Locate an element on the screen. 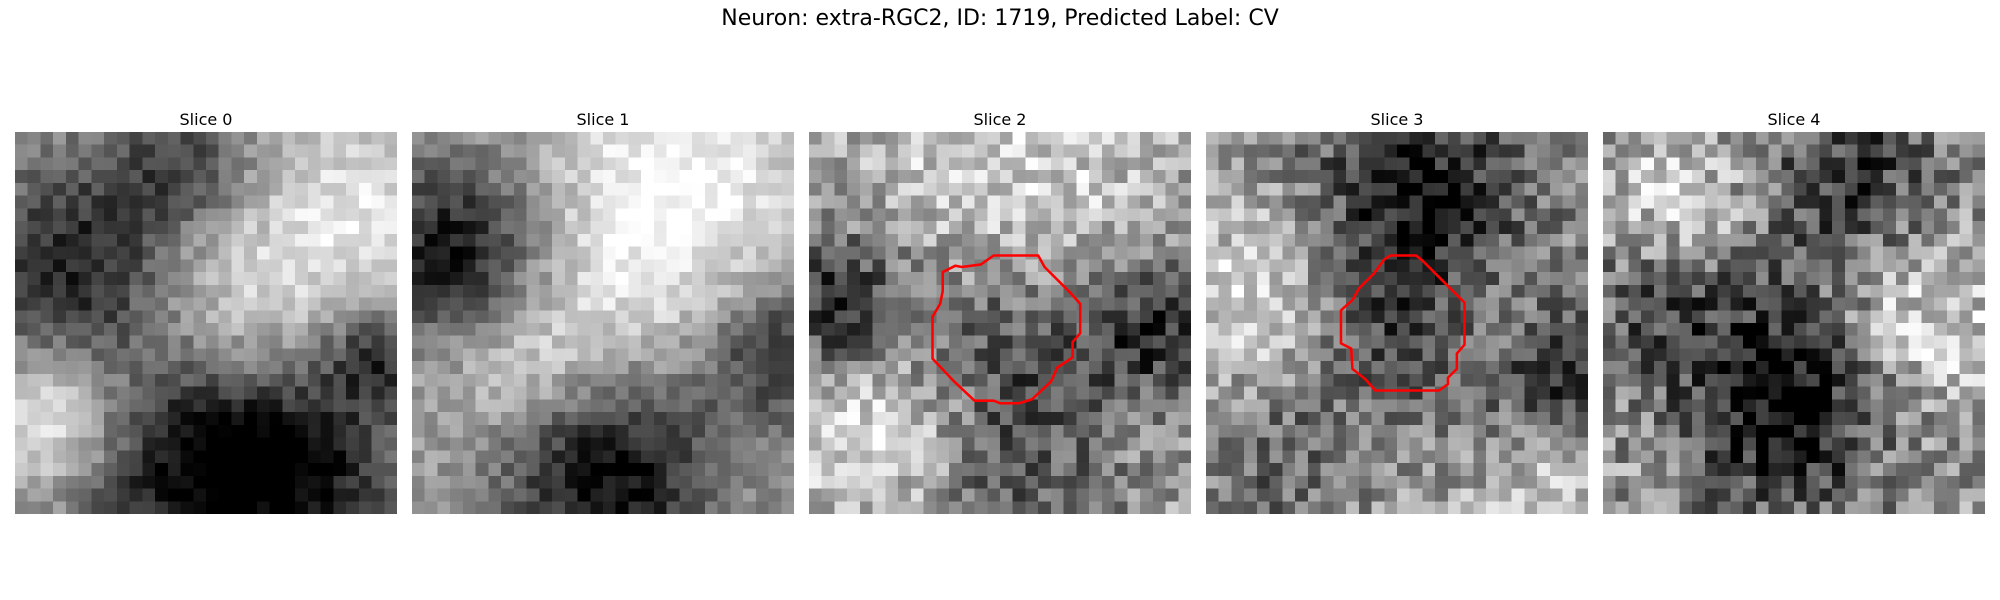 The image size is (2000, 600). slice-title: Slice 1 is located at coordinates (603, 119).